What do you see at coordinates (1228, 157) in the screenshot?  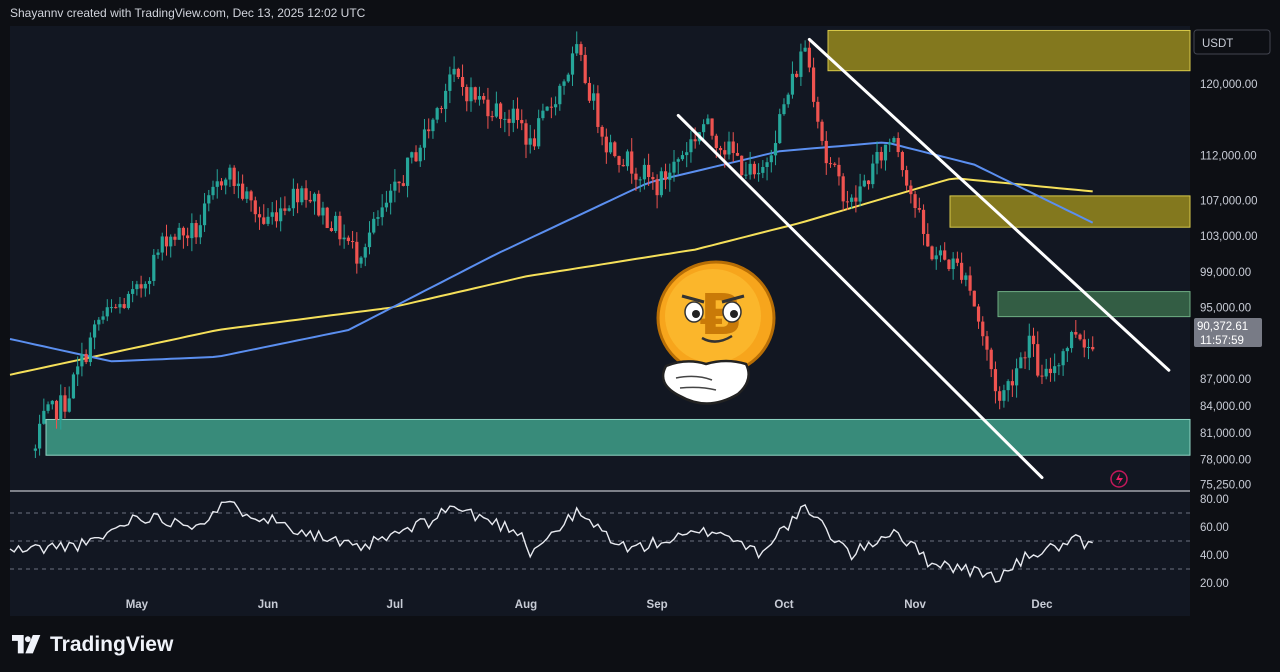 I see `price-tick-label: 112,000.00` at bounding box center [1228, 157].